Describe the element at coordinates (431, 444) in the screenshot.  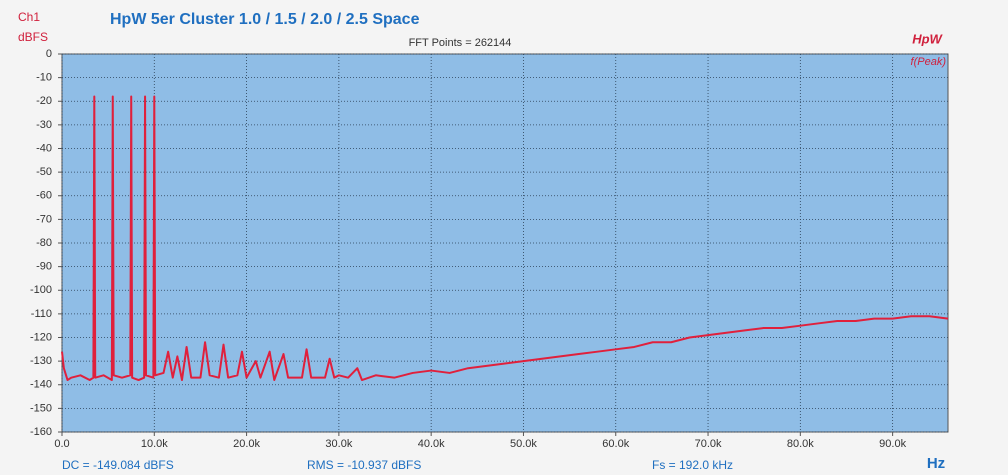
I see `x-tick-label: 40.0k` at that location.